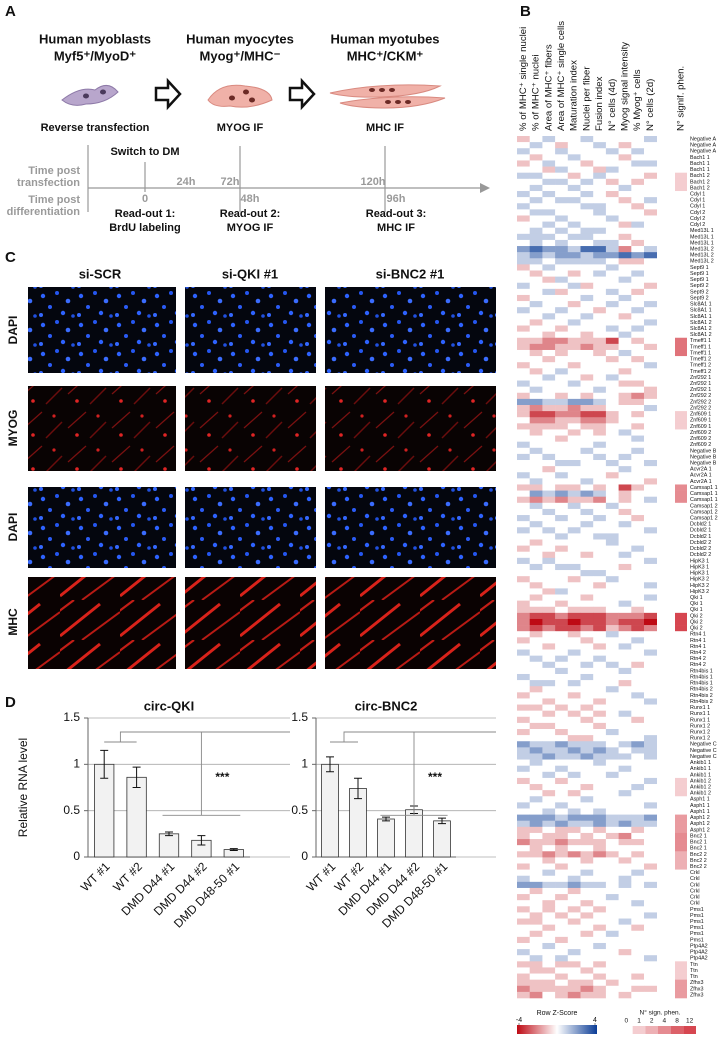  Describe the element at coordinates (612, 105) in the screenshot. I see `column-label: N° cells (4d)` at that location.